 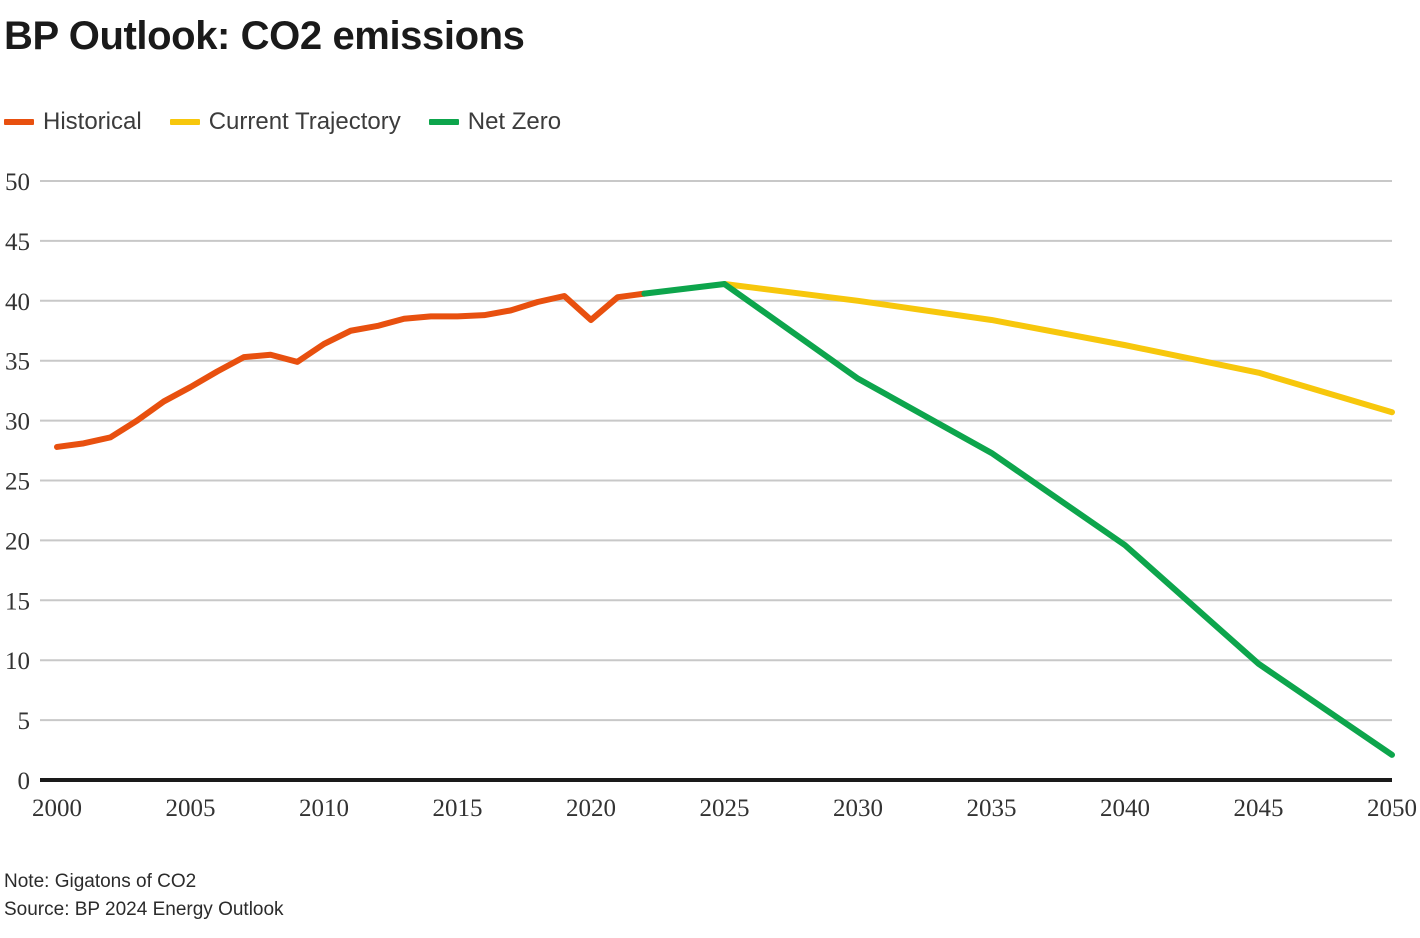 I want to click on y-axis-tick-label: 40, so click(x=17, y=302).